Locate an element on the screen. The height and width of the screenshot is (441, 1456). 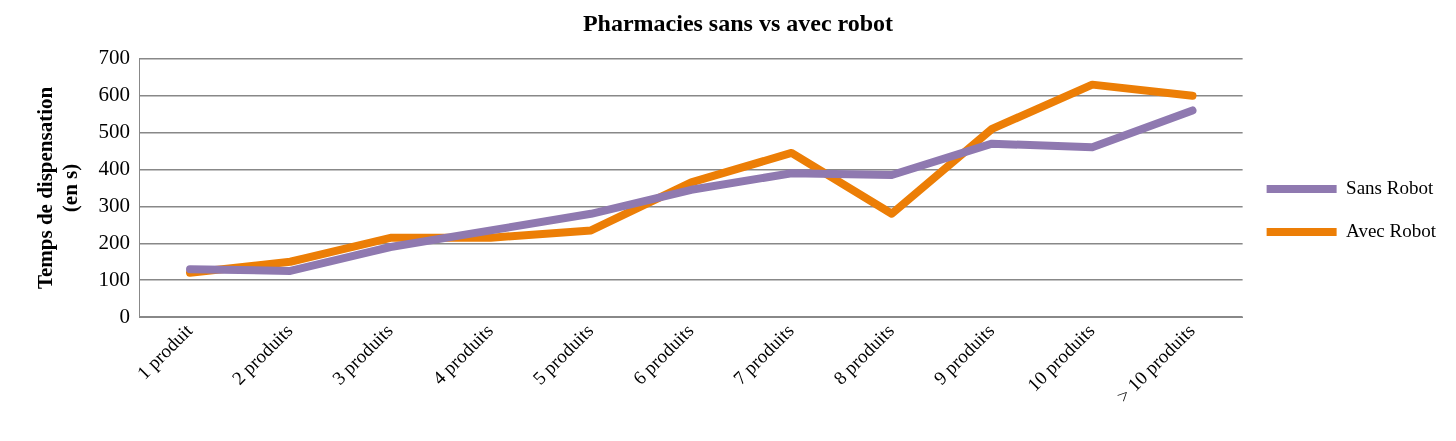
y-axis-title: Temps de dispensation (en s) is located at coordinates (58, 188).